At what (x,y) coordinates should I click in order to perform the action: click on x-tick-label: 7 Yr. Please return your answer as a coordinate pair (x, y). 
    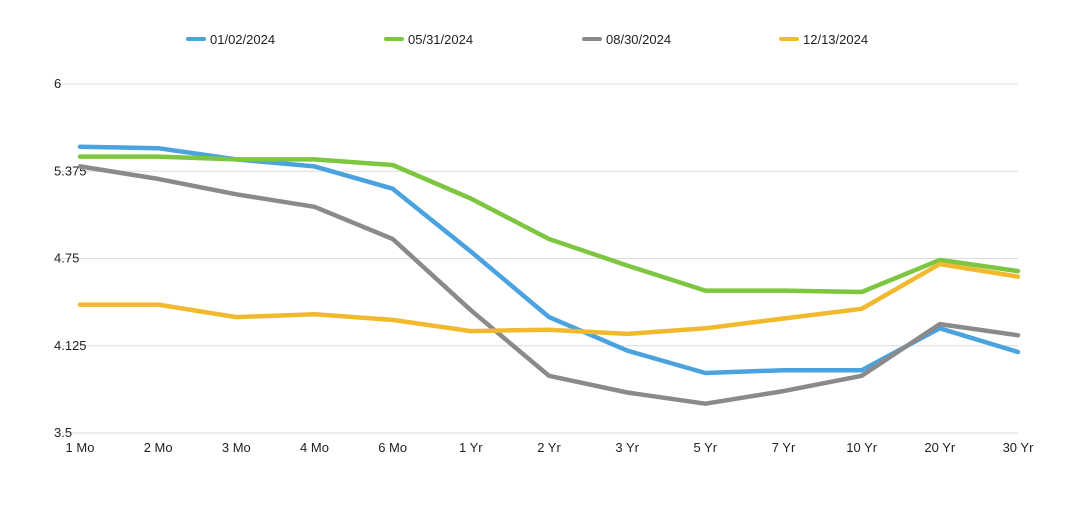
    Looking at the image, I should click on (784, 447).